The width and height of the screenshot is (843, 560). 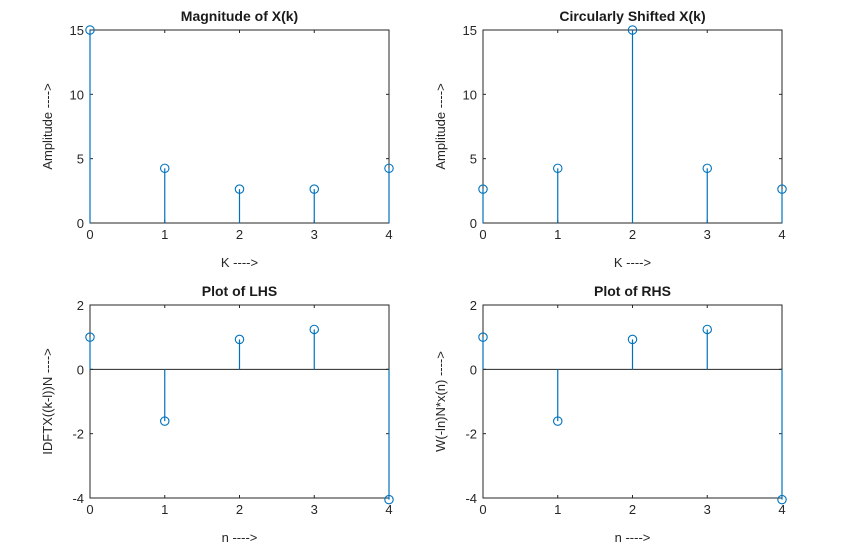 I want to click on chart-title: Plot of RHS, so click(x=632, y=291).